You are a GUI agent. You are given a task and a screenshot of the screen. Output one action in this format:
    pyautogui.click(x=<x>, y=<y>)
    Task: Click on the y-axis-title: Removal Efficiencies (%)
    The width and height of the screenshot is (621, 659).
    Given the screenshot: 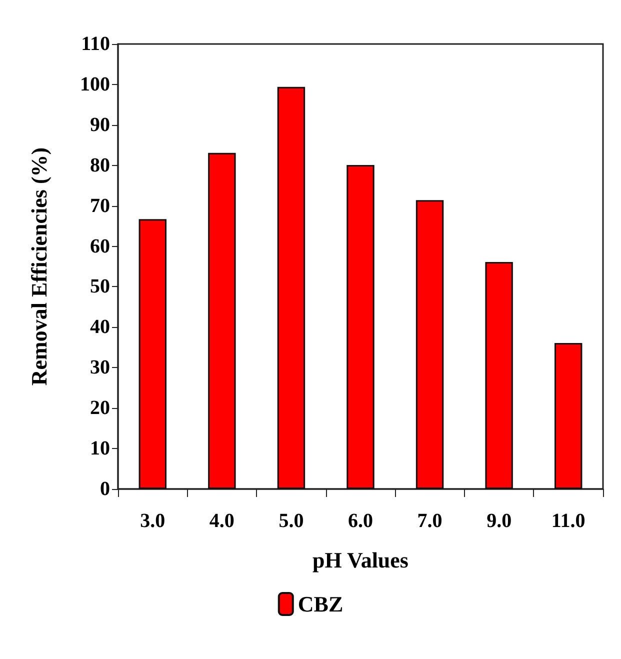 What is the action you would take?
    pyautogui.click(x=39, y=266)
    